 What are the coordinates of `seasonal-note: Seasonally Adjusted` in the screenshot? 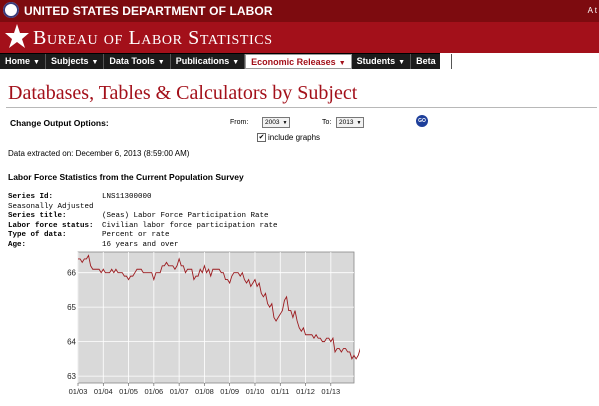 It's located at (51, 206).